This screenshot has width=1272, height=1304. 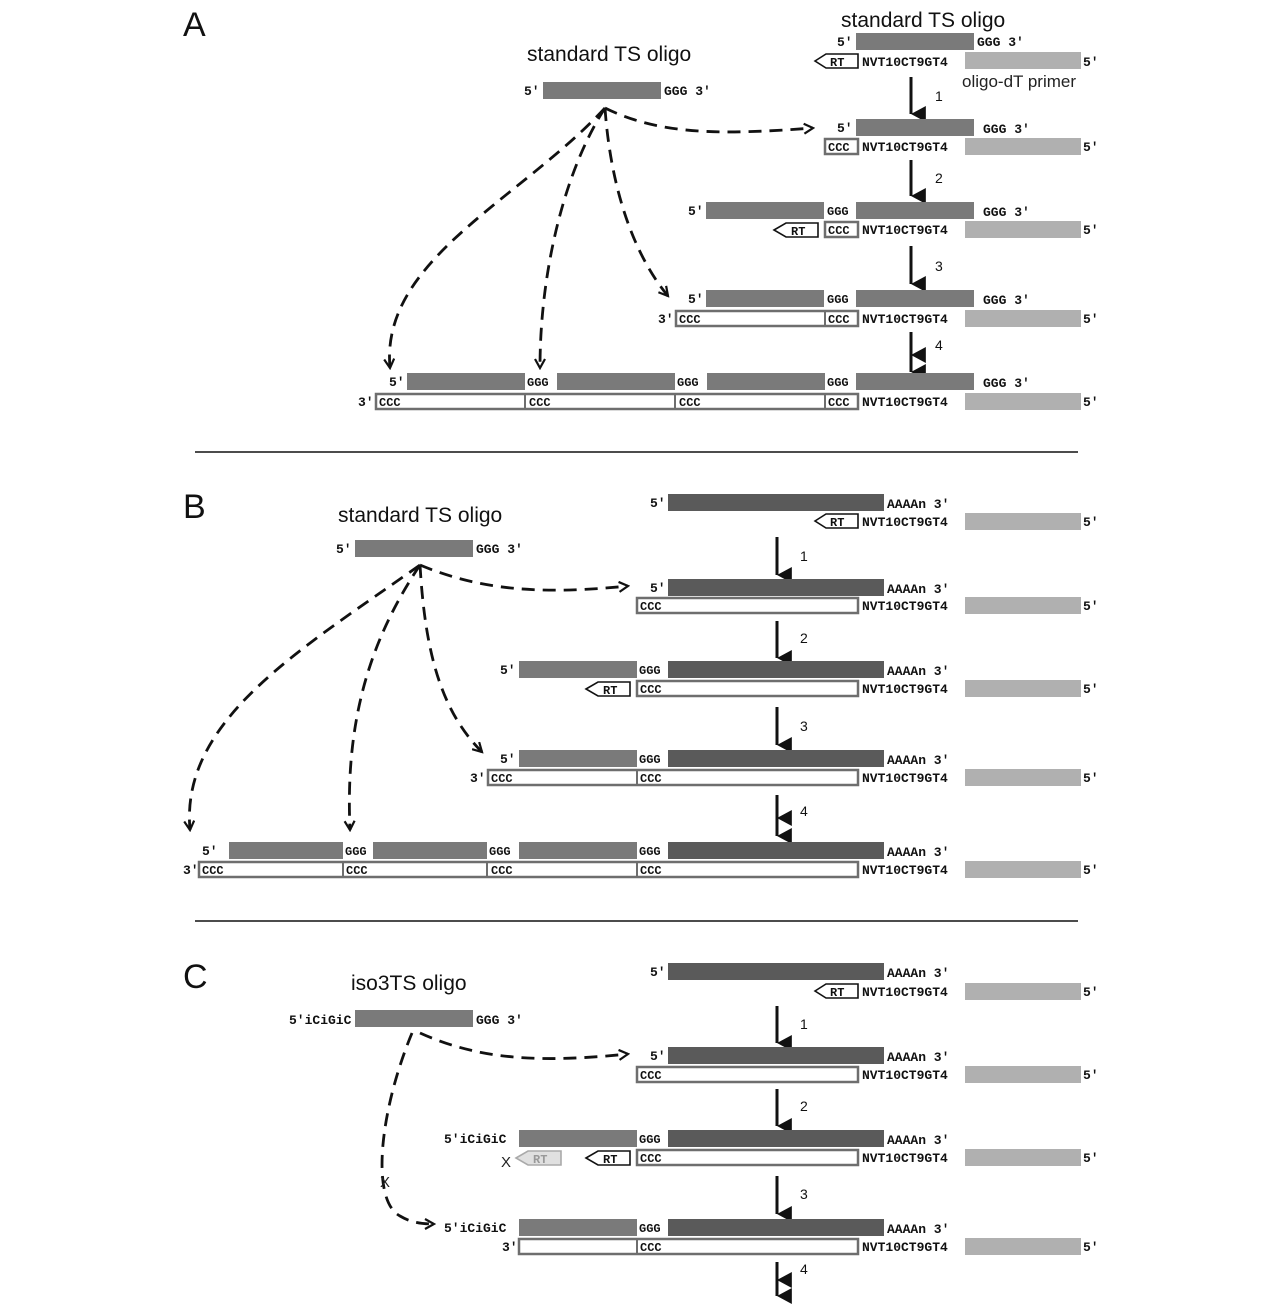 What do you see at coordinates (939, 345) in the screenshot?
I see `step-label: 4` at bounding box center [939, 345].